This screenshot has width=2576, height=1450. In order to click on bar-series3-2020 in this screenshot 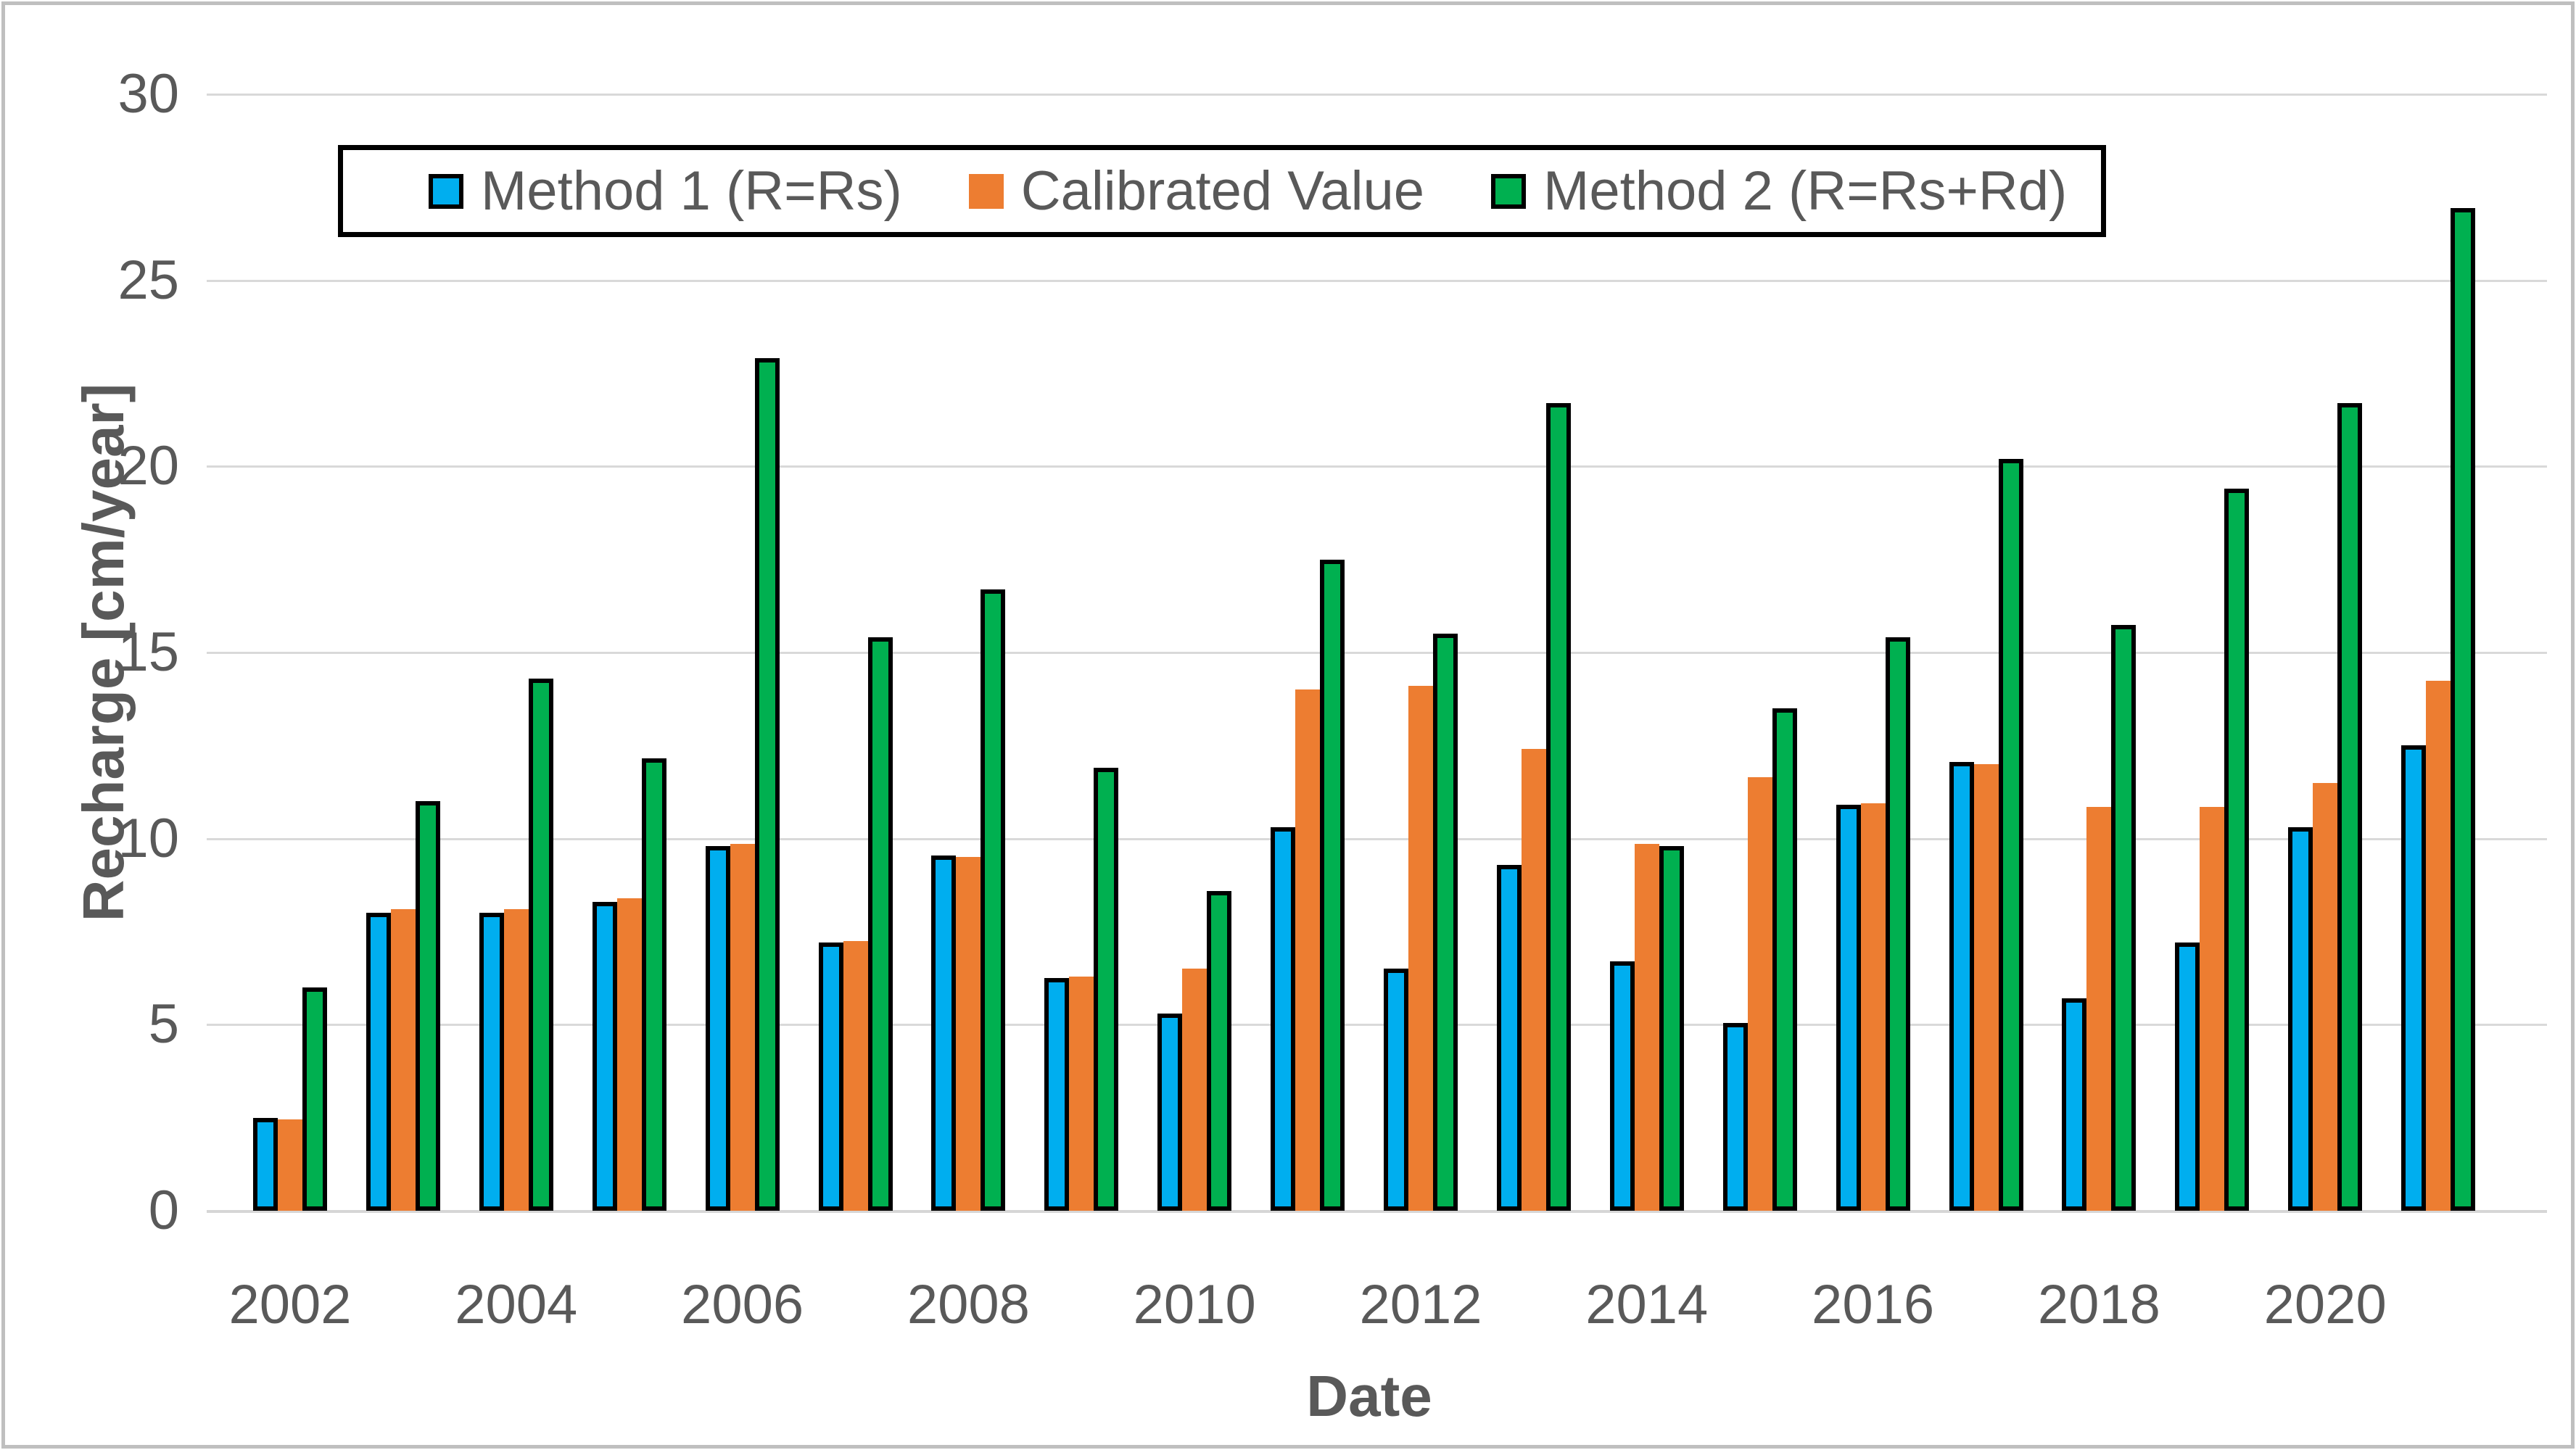, I will do `click(2350, 807)`.